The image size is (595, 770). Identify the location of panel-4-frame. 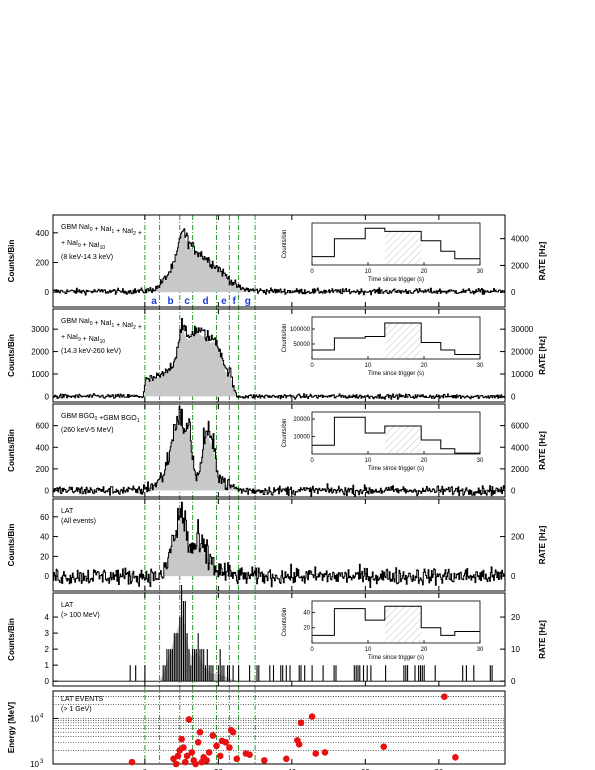
(279, 545).